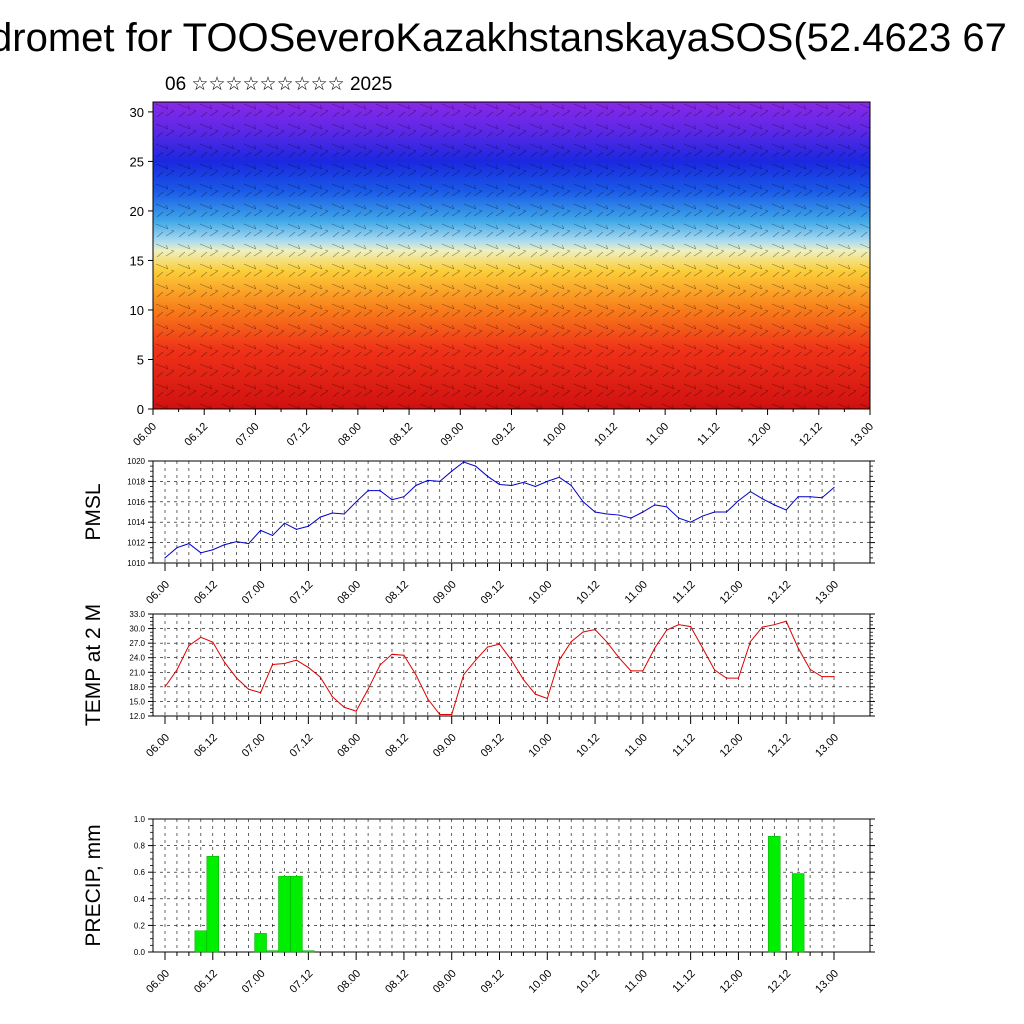 The width and height of the screenshot is (1024, 1024). I want to click on ytick-label: 33.0, so click(137, 614).